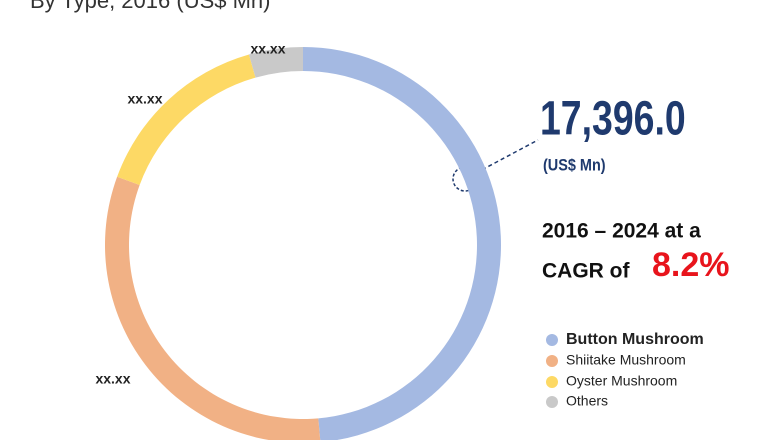  Describe the element at coordinates (613, 119) in the screenshot. I see `total-value: 17,396.0` at that location.